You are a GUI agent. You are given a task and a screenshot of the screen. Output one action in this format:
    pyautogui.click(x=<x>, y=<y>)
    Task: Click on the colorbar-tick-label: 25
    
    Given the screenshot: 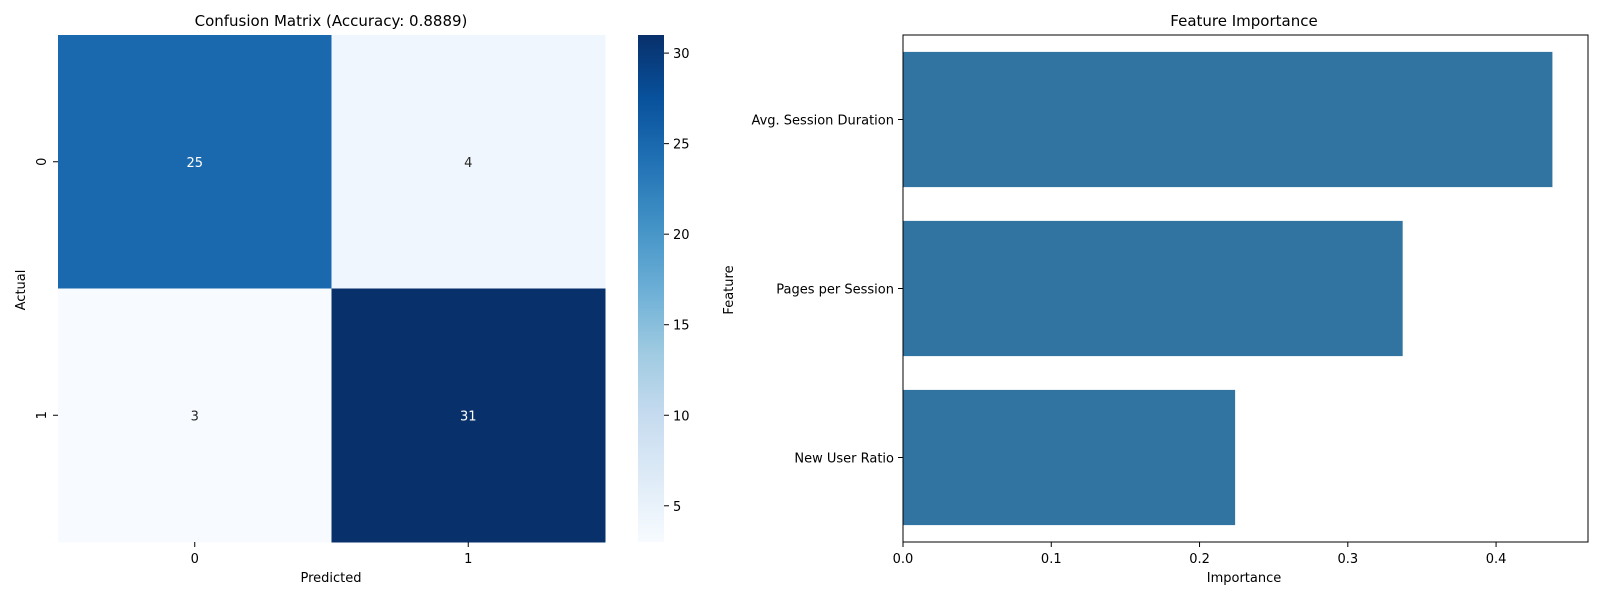 What is the action you would take?
    pyautogui.click(x=681, y=145)
    